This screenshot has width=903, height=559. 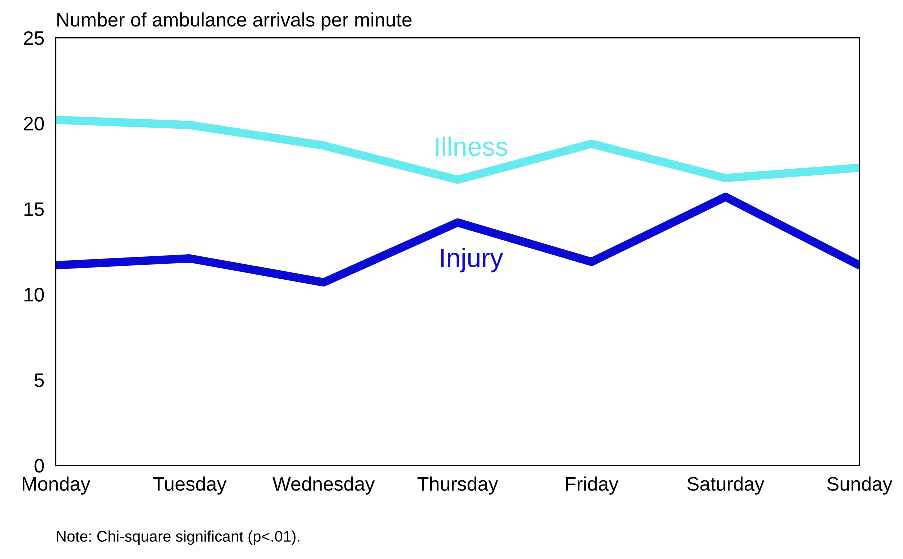 I want to click on y-tick-label: 25, so click(x=34, y=38).